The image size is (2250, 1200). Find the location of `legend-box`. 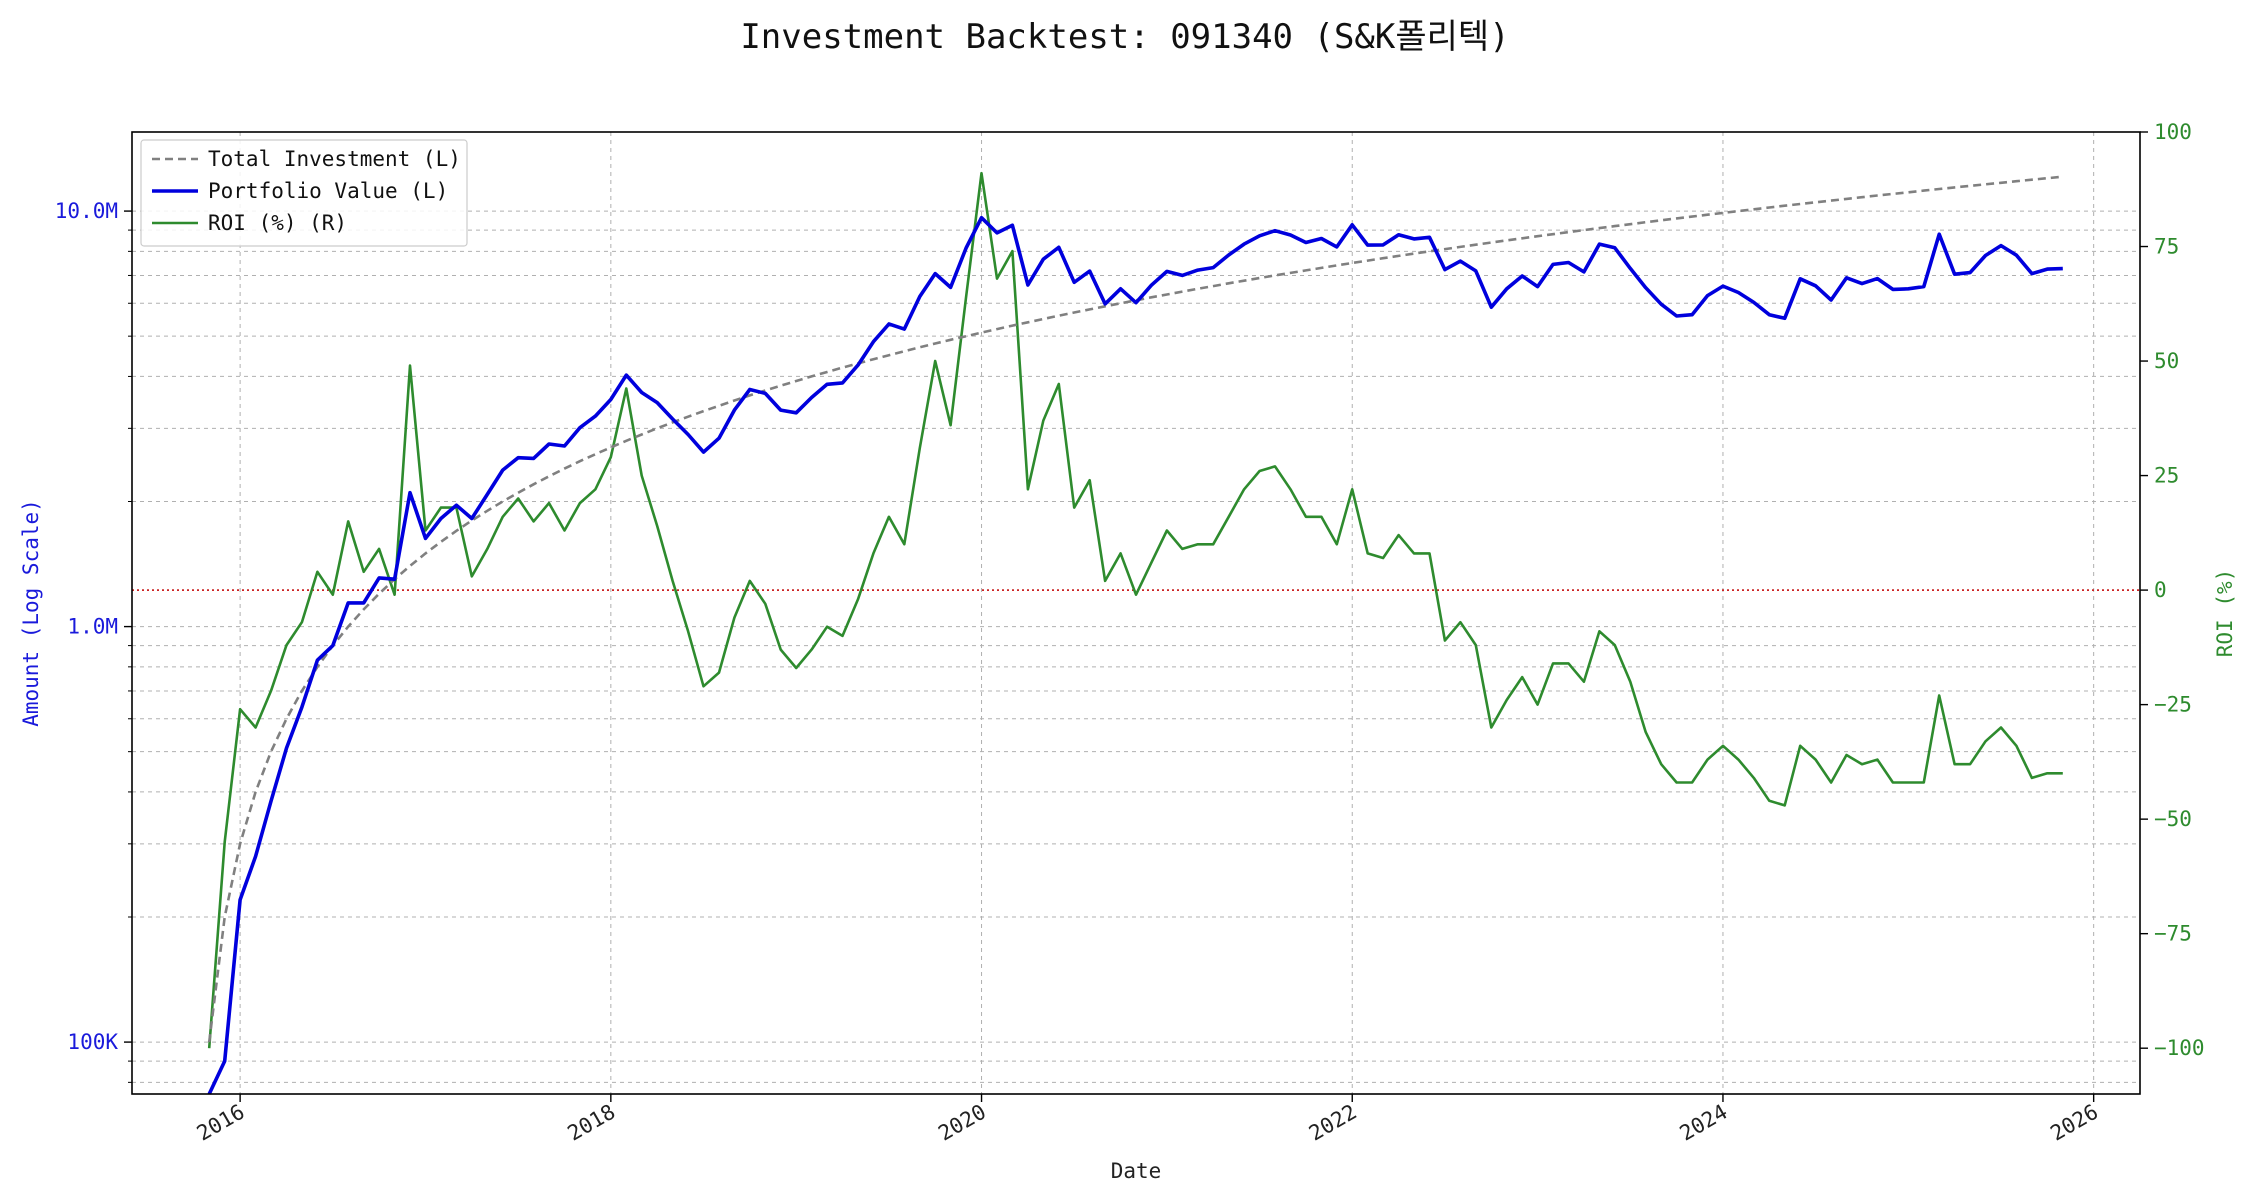

legend-box is located at coordinates (304, 193).